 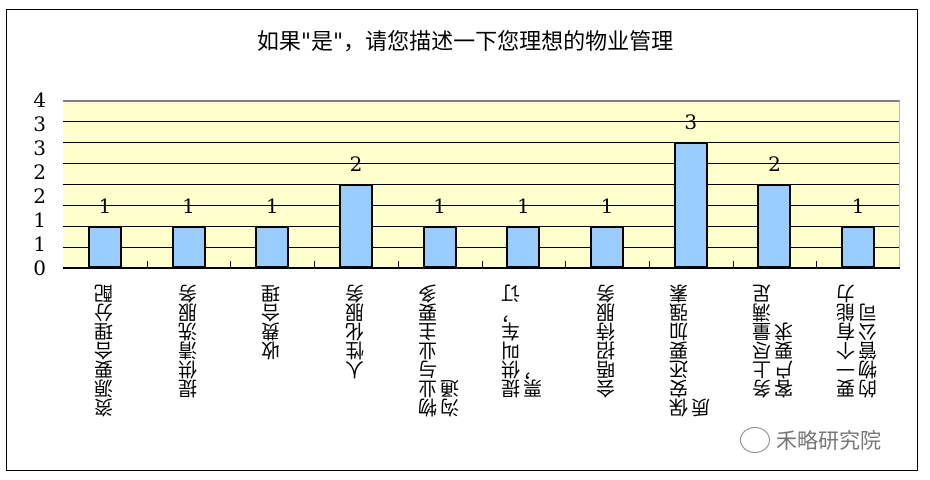 I want to click on bar-value-label: 3, so click(x=691, y=122).